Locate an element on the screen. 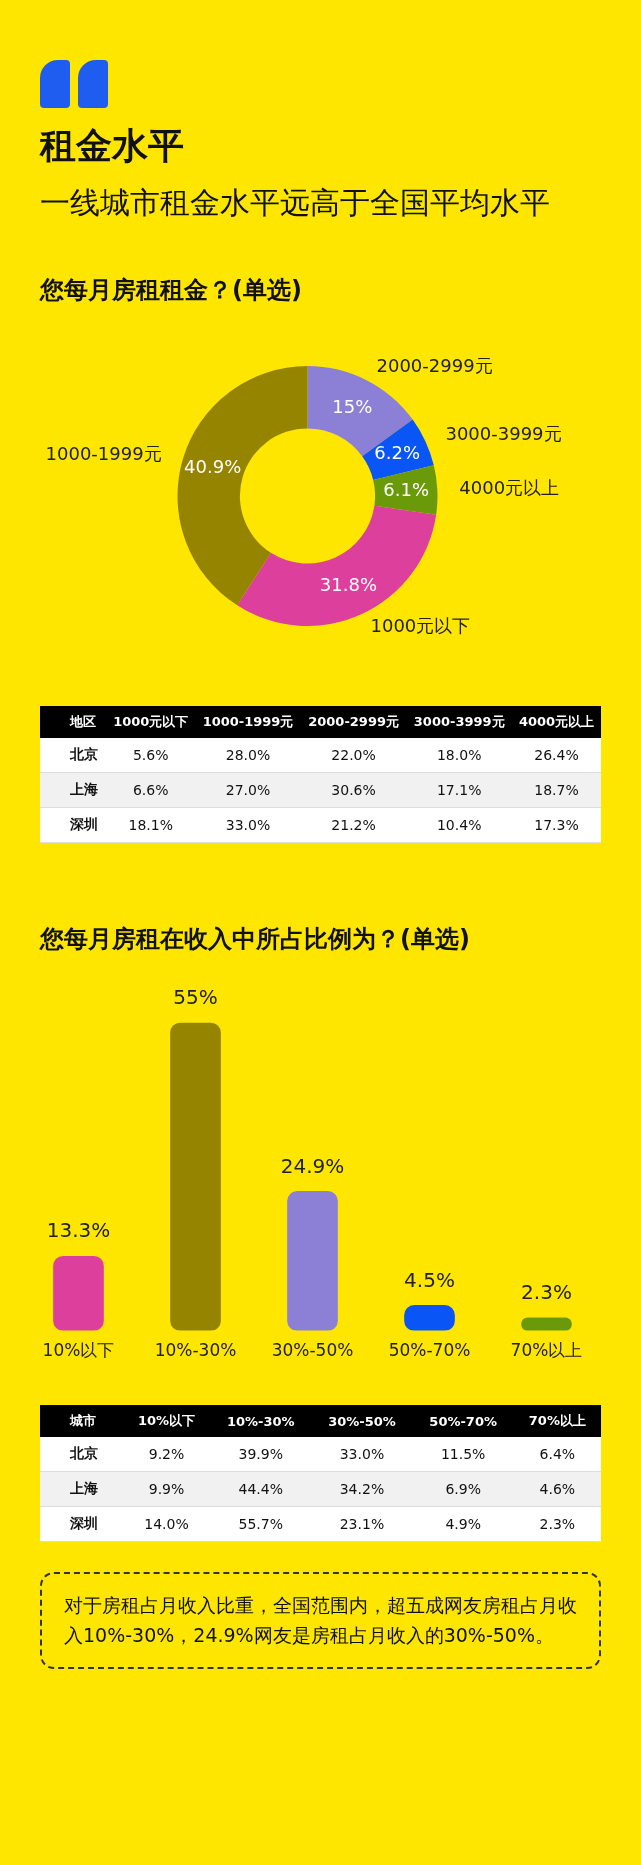 Image resolution: width=641 pixels, height=1865 pixels. data-label: 6.2% is located at coordinates (397, 453).